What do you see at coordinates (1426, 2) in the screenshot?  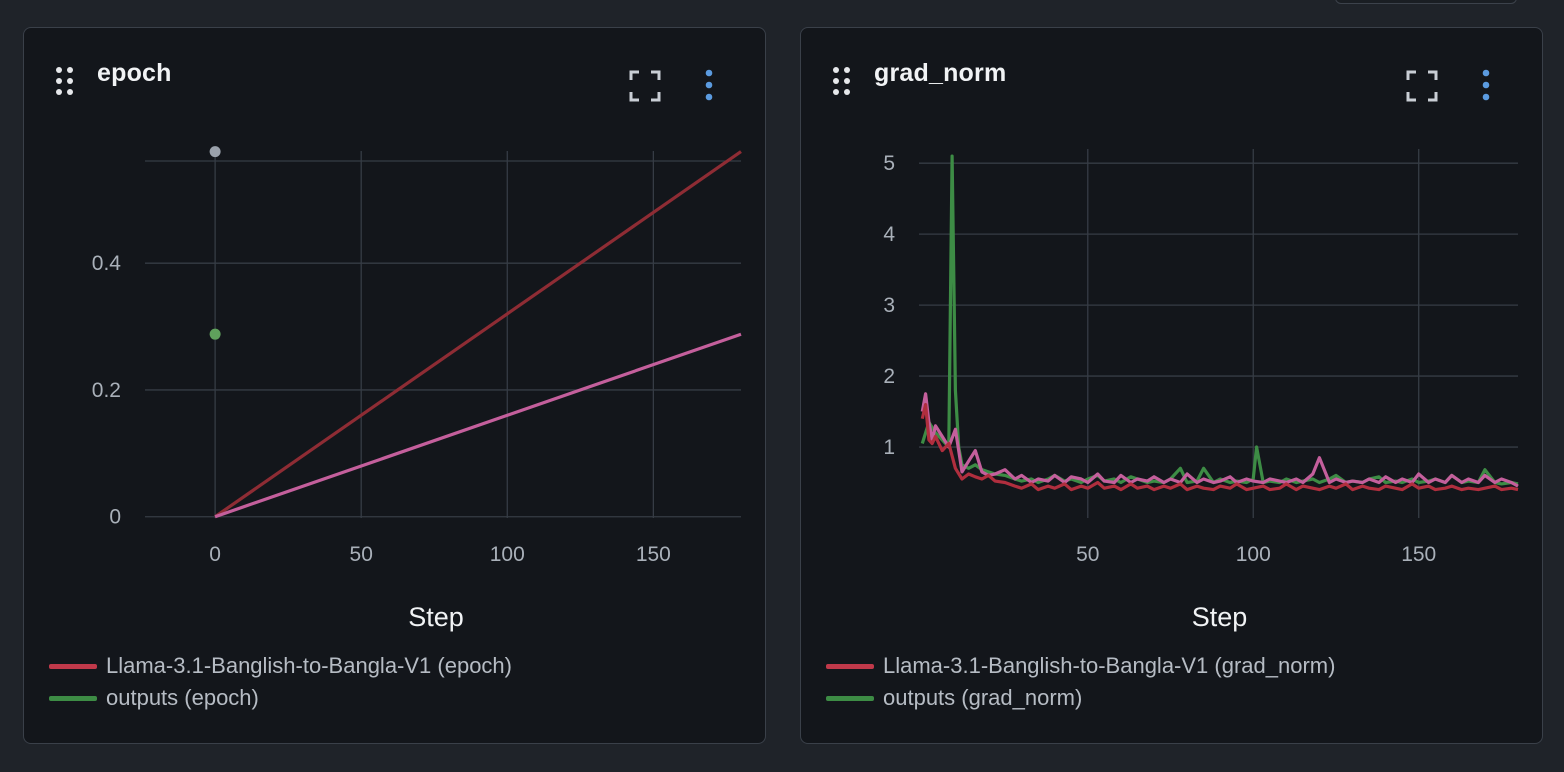 I see `top-toolbar-edge` at bounding box center [1426, 2].